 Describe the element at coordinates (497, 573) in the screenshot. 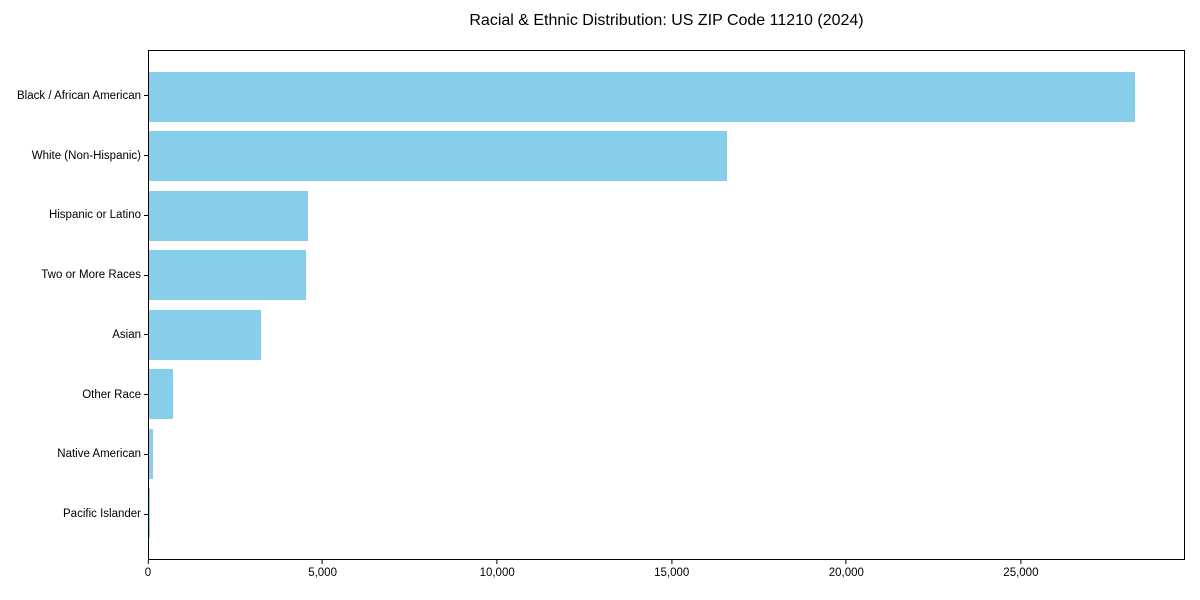

I see `x-tick-label: 10,000` at that location.